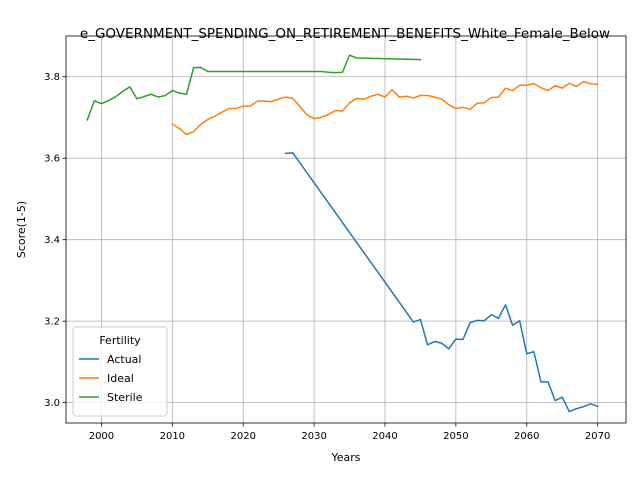  What do you see at coordinates (349, 432) in the screenshot?
I see `x-axis-ticks: 2000 2010 2020 2030 2040 2050 2060 2070` at bounding box center [349, 432].